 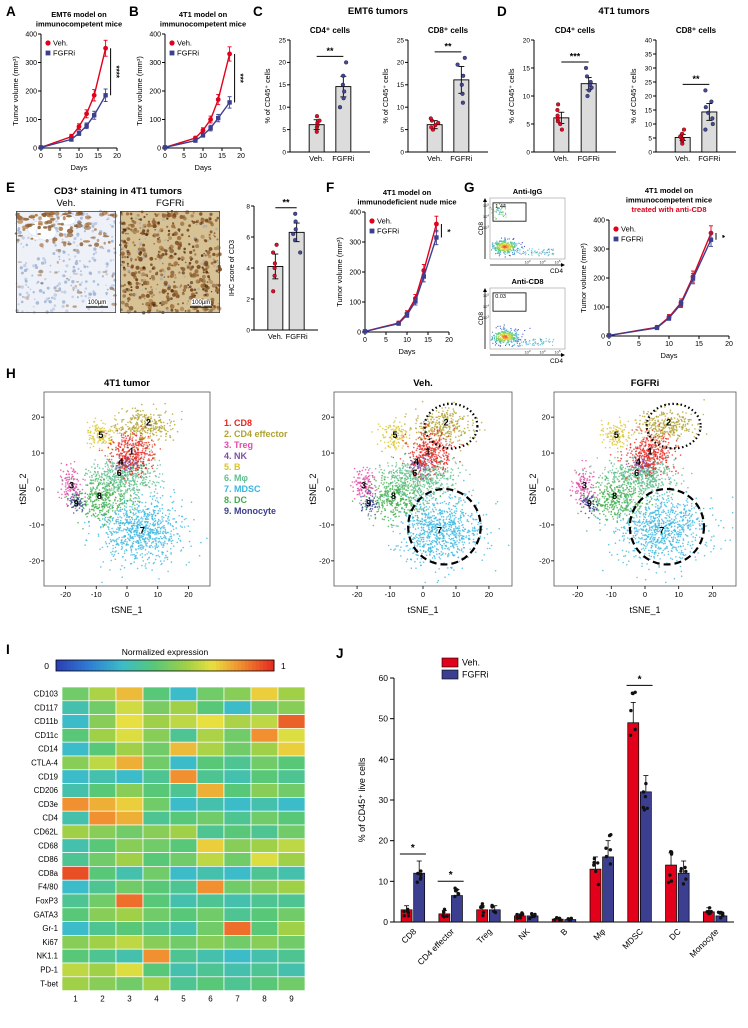 What do you see at coordinates (238, 423) in the screenshot?
I see `tsne-legend-item: 1. CD8` at bounding box center [238, 423].